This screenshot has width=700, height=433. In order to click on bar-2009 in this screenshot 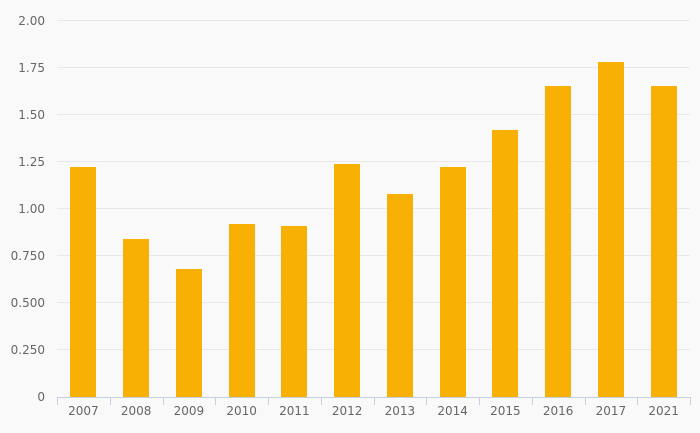, I will do `click(188, 332)`.